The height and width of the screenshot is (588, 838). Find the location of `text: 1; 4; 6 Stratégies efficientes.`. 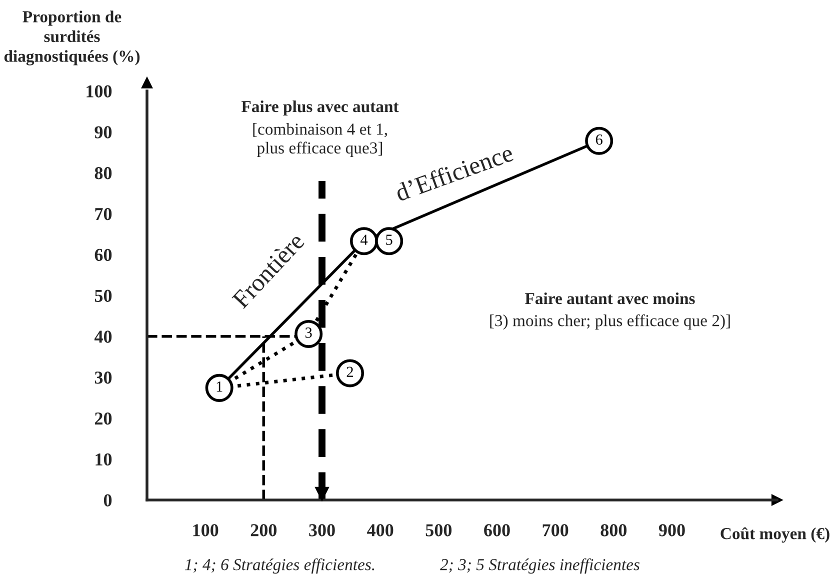

text: 1; 4; 6 Stratégies efficientes. is located at coordinates (279, 566).